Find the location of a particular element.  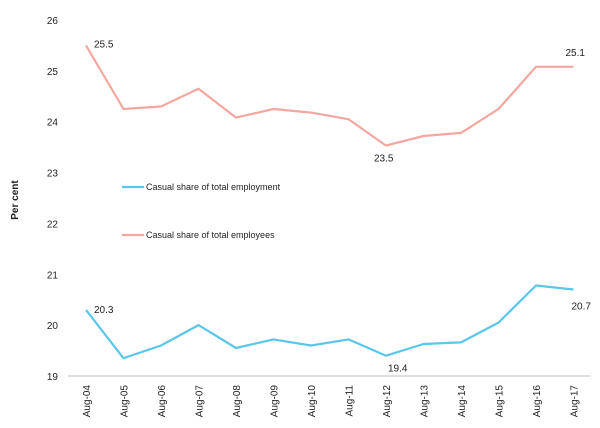

y-axis-ticks: 19 20 21 22 23 24 25 26 is located at coordinates (53, 199).